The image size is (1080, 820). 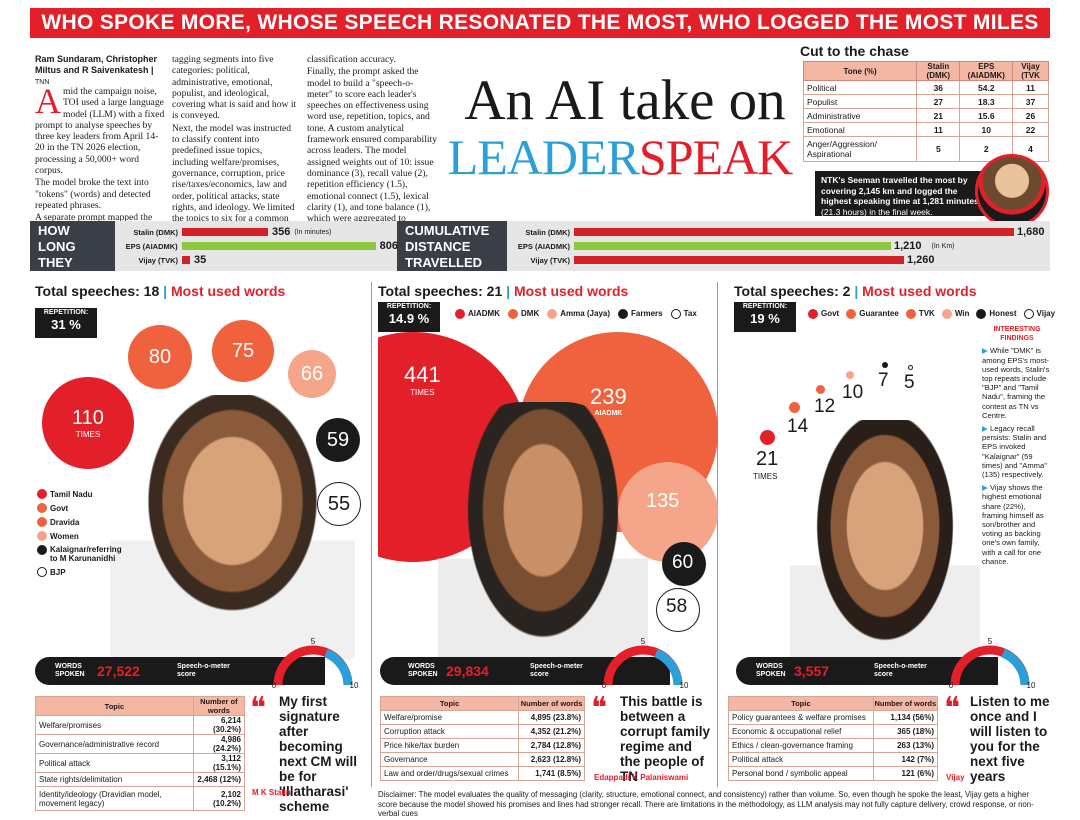 I want to click on bar-value: 1,210, so click(x=908, y=246).